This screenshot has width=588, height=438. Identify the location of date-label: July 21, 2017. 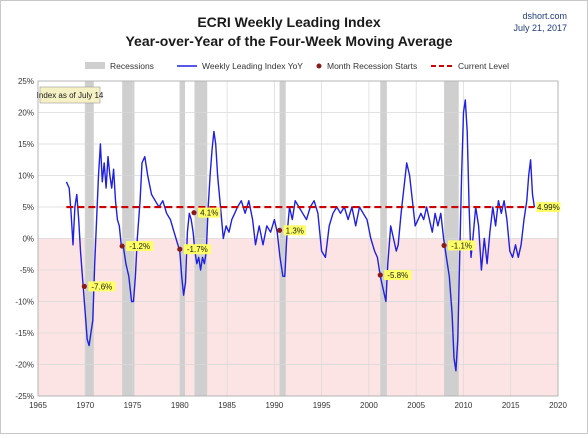
(540, 28).